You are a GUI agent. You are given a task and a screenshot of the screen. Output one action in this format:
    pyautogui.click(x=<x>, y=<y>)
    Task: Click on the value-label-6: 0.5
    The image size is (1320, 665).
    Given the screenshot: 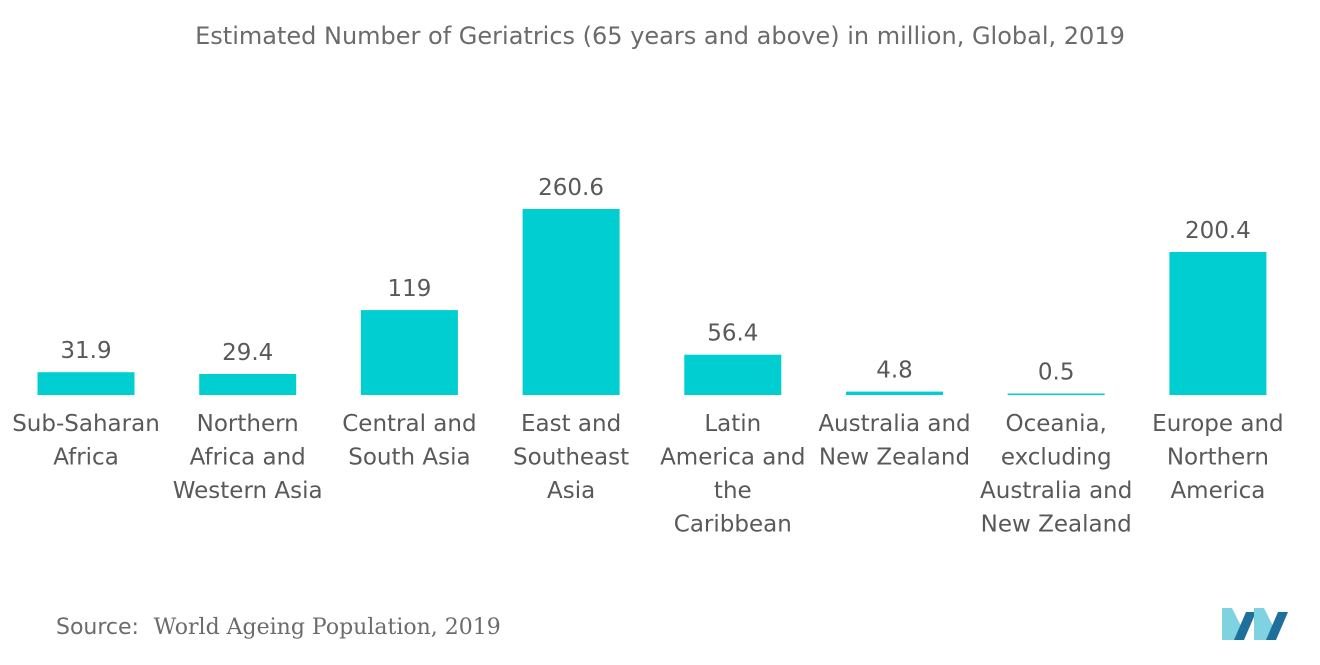 What is the action you would take?
    pyautogui.click(x=1056, y=373)
    